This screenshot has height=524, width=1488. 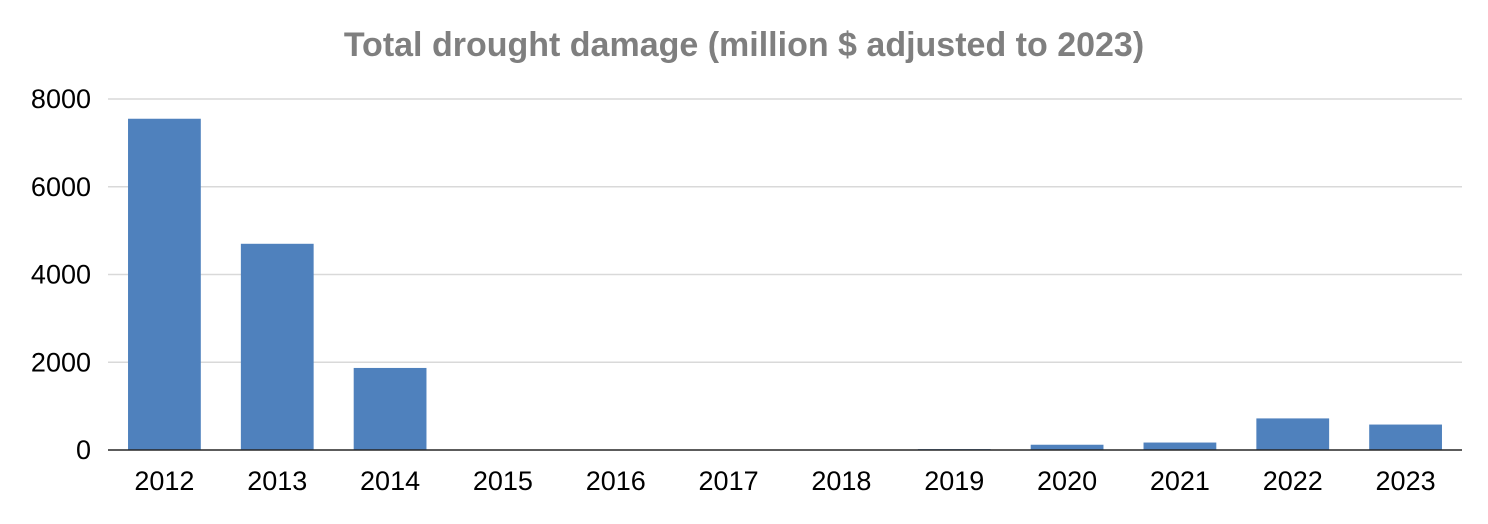 What do you see at coordinates (503, 481) in the screenshot?
I see `x-tick-label: 2015` at bounding box center [503, 481].